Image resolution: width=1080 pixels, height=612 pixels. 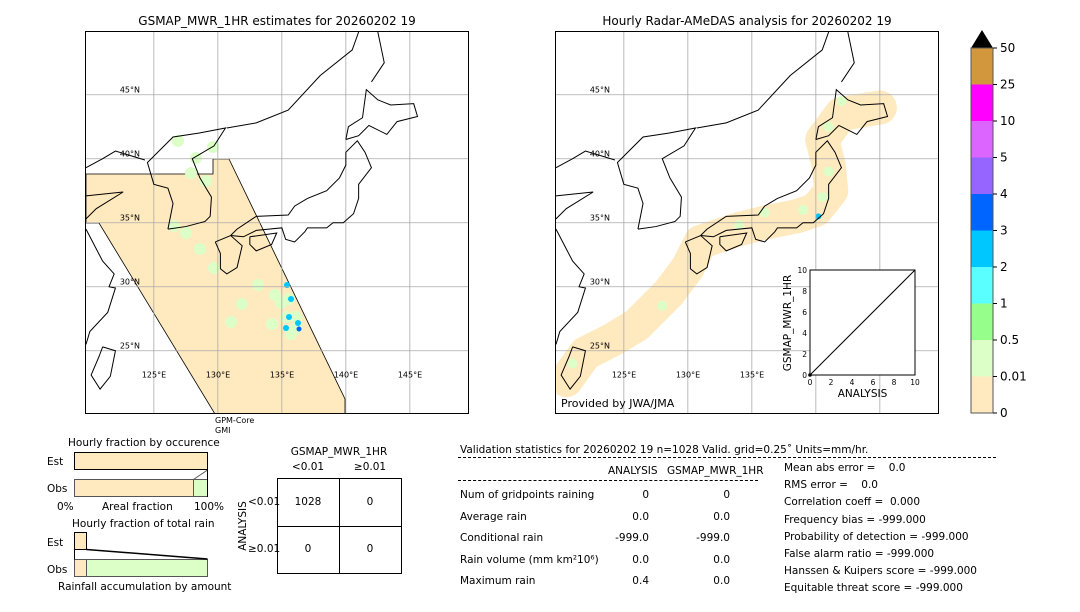 I want to click on est-no-rain-bar, so click(x=141, y=461).